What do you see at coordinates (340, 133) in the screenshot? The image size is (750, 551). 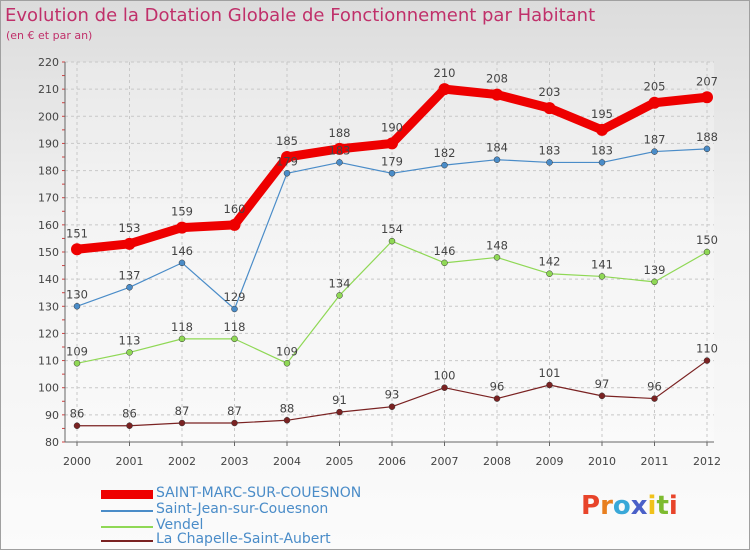 I see `data-label-0: 188` at bounding box center [340, 133].